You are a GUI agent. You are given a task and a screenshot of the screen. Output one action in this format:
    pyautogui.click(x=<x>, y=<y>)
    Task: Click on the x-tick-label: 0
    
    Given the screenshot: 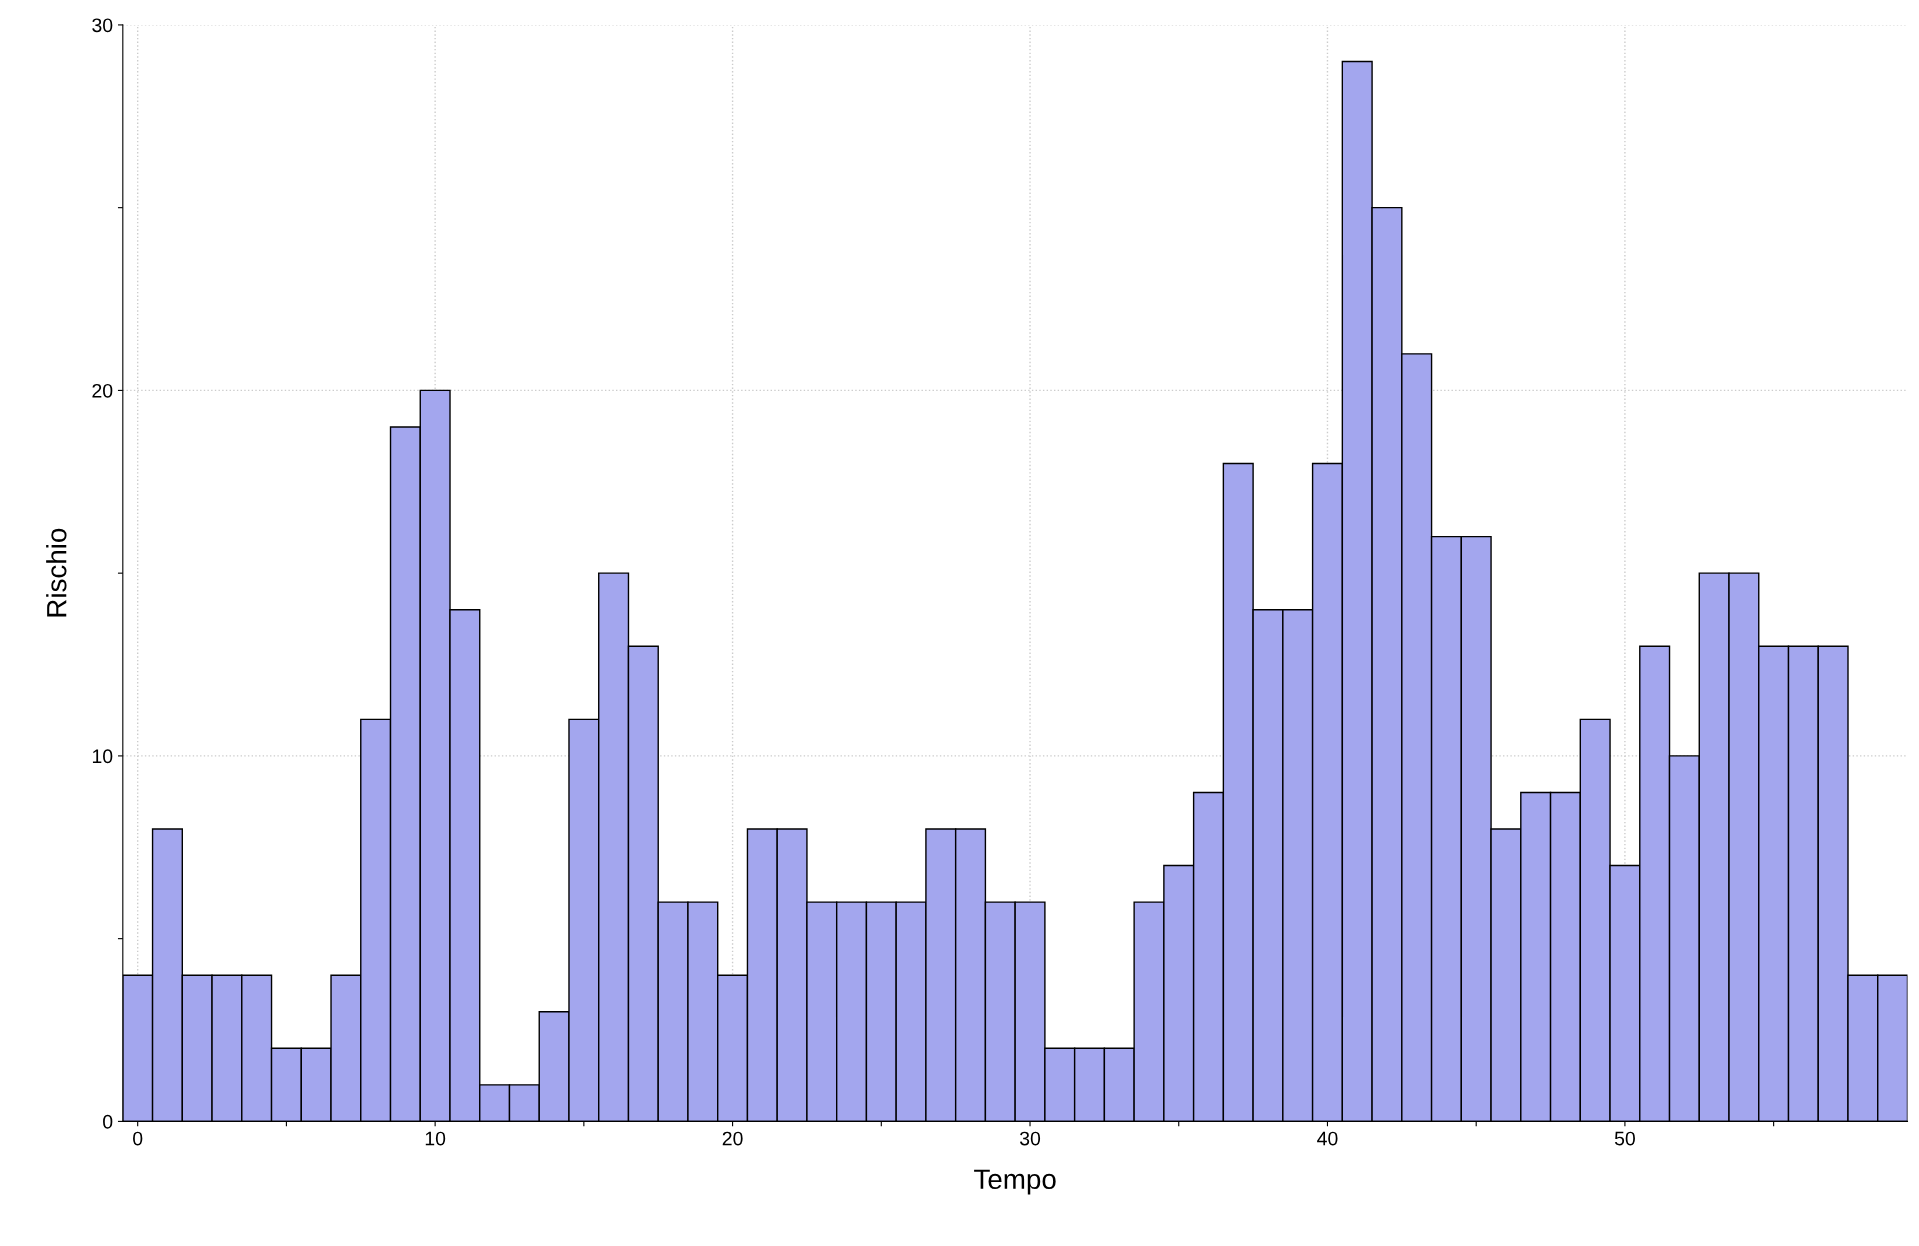 What is the action you would take?
    pyautogui.click(x=138, y=1138)
    